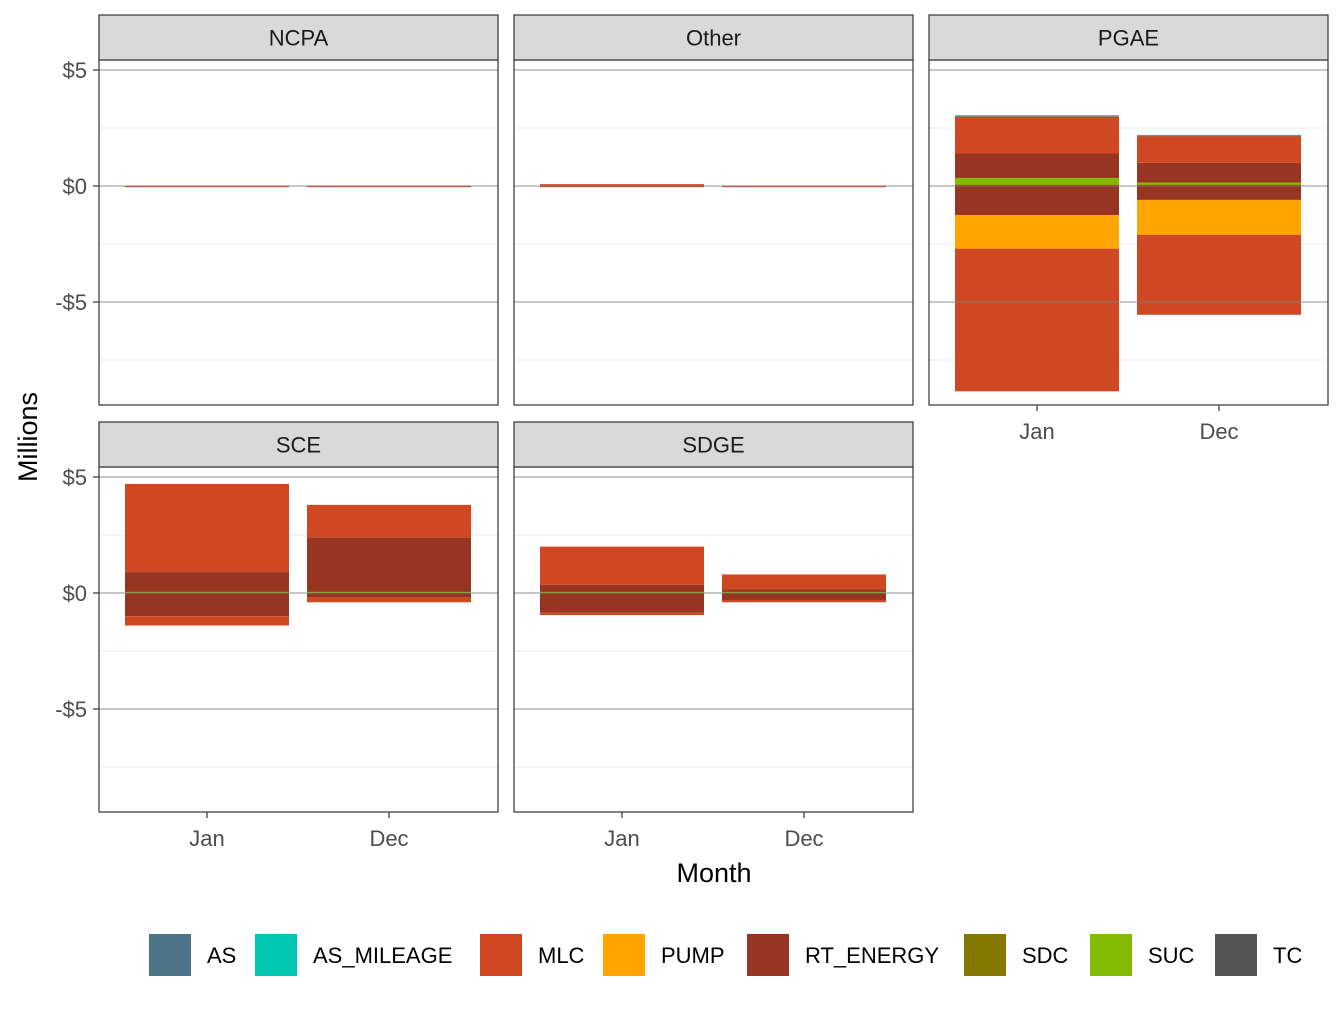 This screenshot has height=1013, width=1344. What do you see at coordinates (1111, 955) in the screenshot?
I see `legend-swatch-suc` at bounding box center [1111, 955].